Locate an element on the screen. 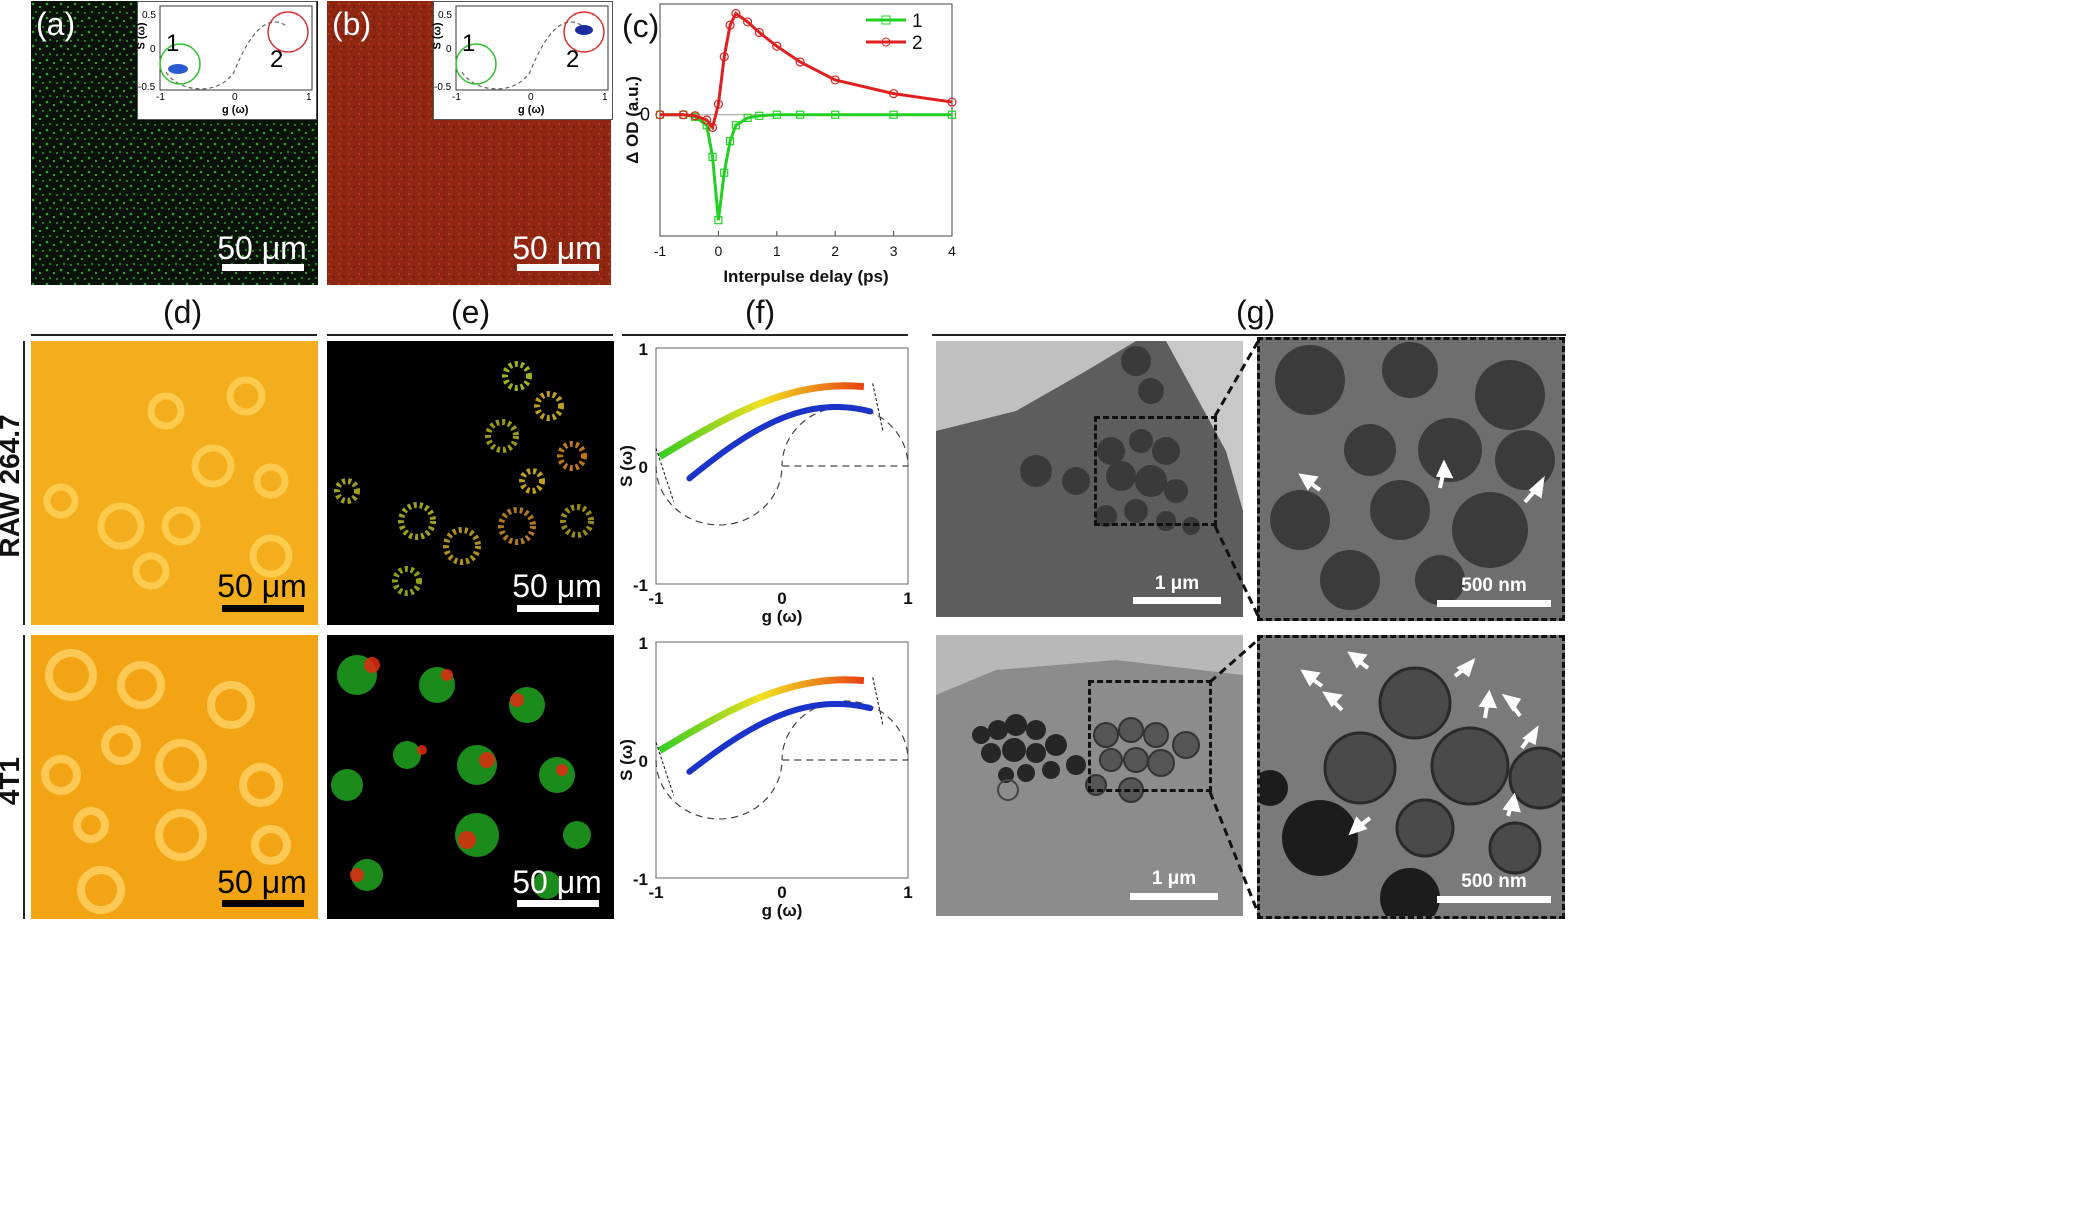  scalebar-g2-zoom-text: 500 nm is located at coordinates (1494, 881).